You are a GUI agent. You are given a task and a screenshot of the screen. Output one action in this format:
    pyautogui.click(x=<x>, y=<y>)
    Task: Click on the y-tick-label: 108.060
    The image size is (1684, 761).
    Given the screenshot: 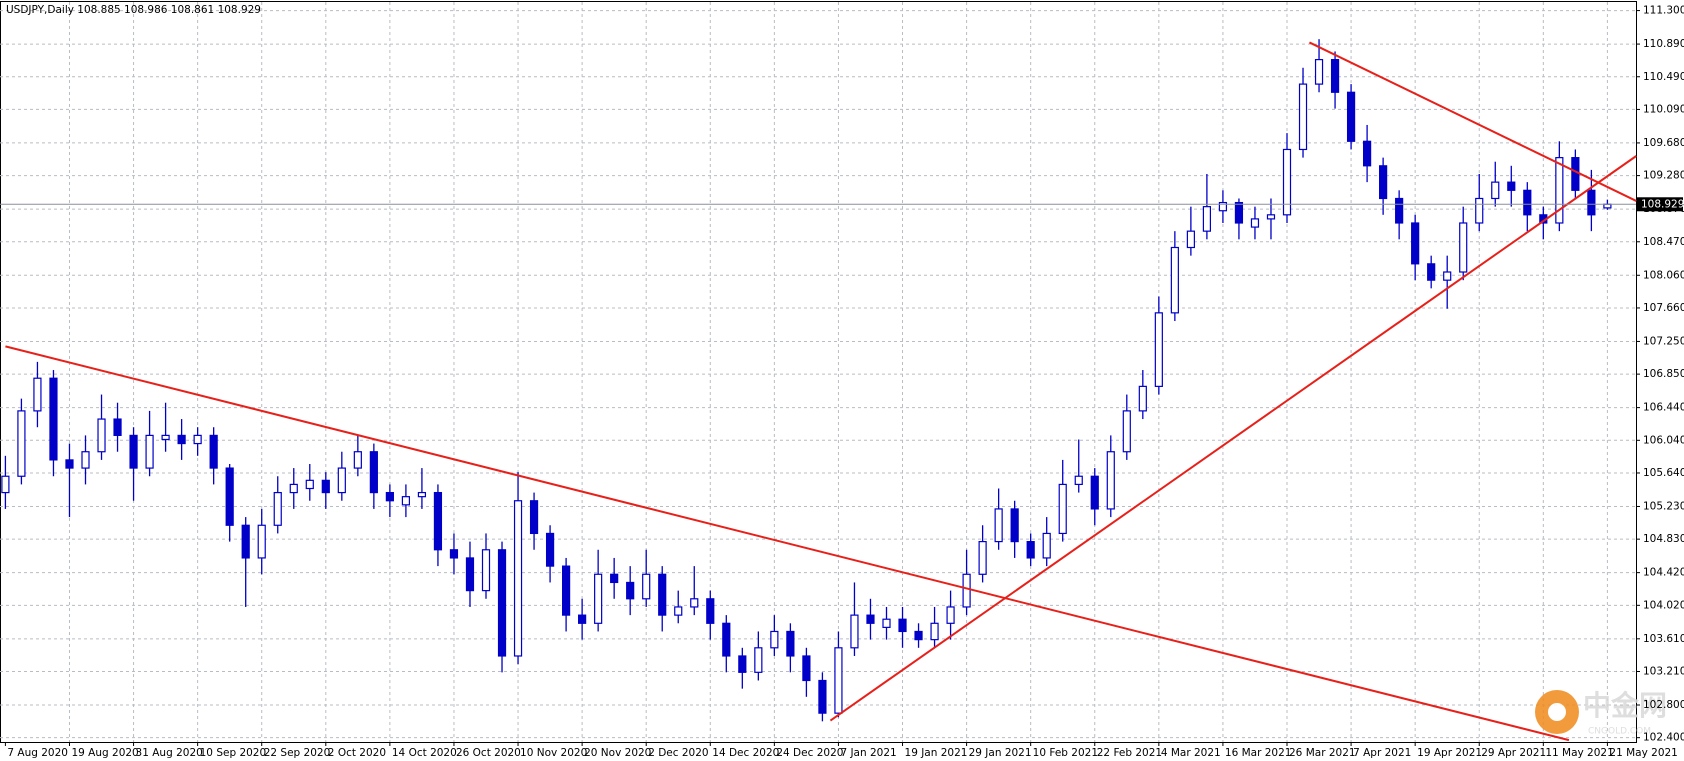 What is the action you would take?
    pyautogui.click(x=1663, y=275)
    